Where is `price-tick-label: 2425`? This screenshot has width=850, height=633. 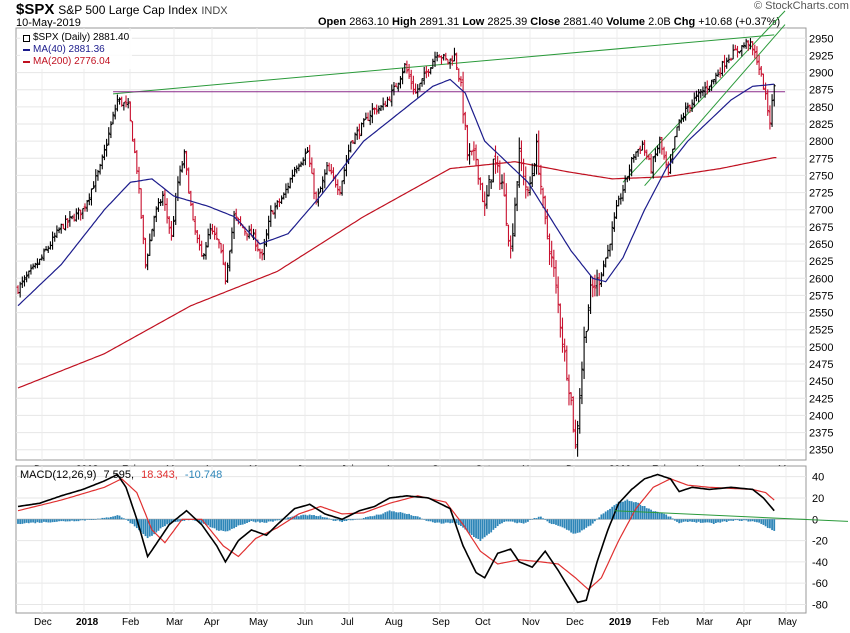
price-tick-label: 2425 is located at coordinates (821, 399).